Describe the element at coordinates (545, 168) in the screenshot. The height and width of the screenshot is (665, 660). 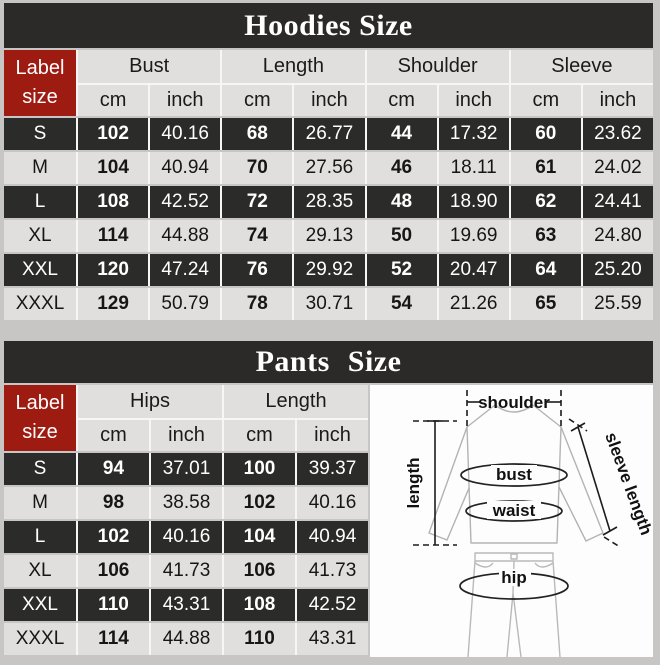
I see `value-cell: 61` at that location.